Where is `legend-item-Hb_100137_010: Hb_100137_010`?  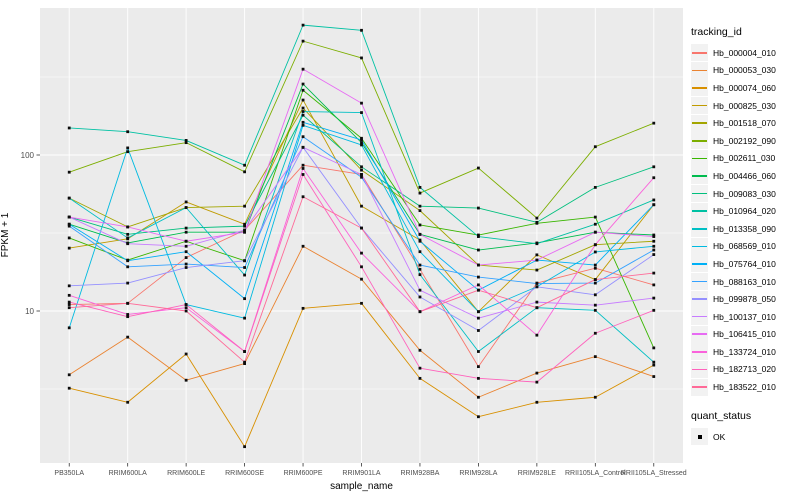 legend-item-Hb_100137_010: Hb_100137_010 is located at coordinates (745, 317).